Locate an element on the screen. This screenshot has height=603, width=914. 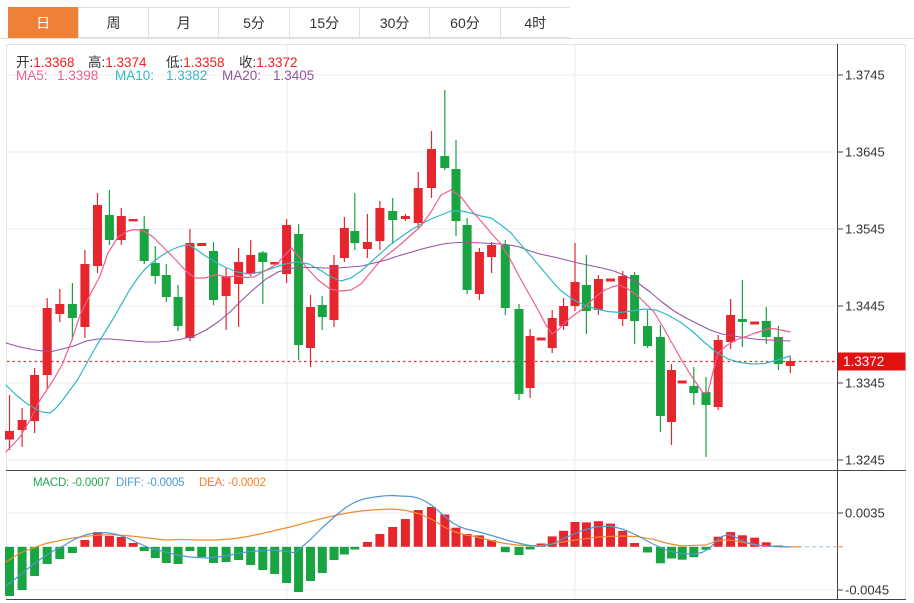
svg-text: 1.3245 is located at coordinates (865, 460).